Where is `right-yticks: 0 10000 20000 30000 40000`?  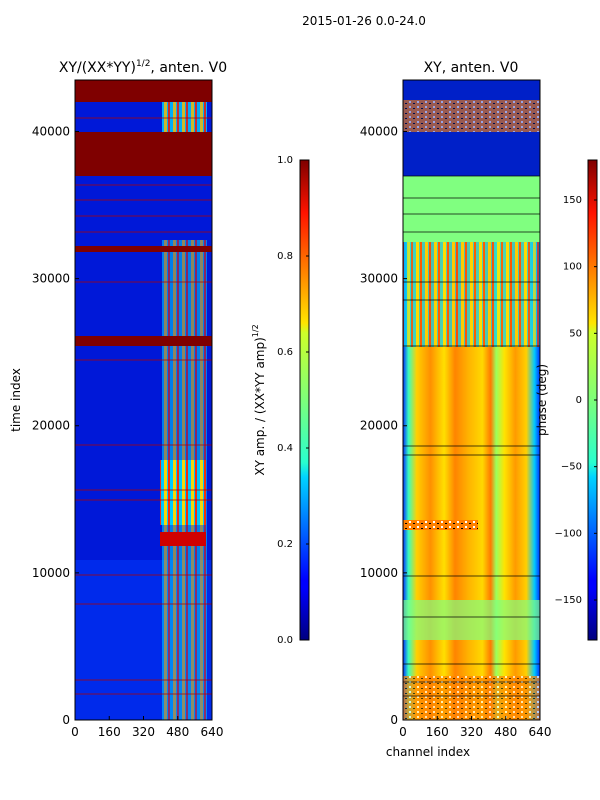
right-yticks: 0 10000 20000 30000 40000 is located at coordinates (383, 425).